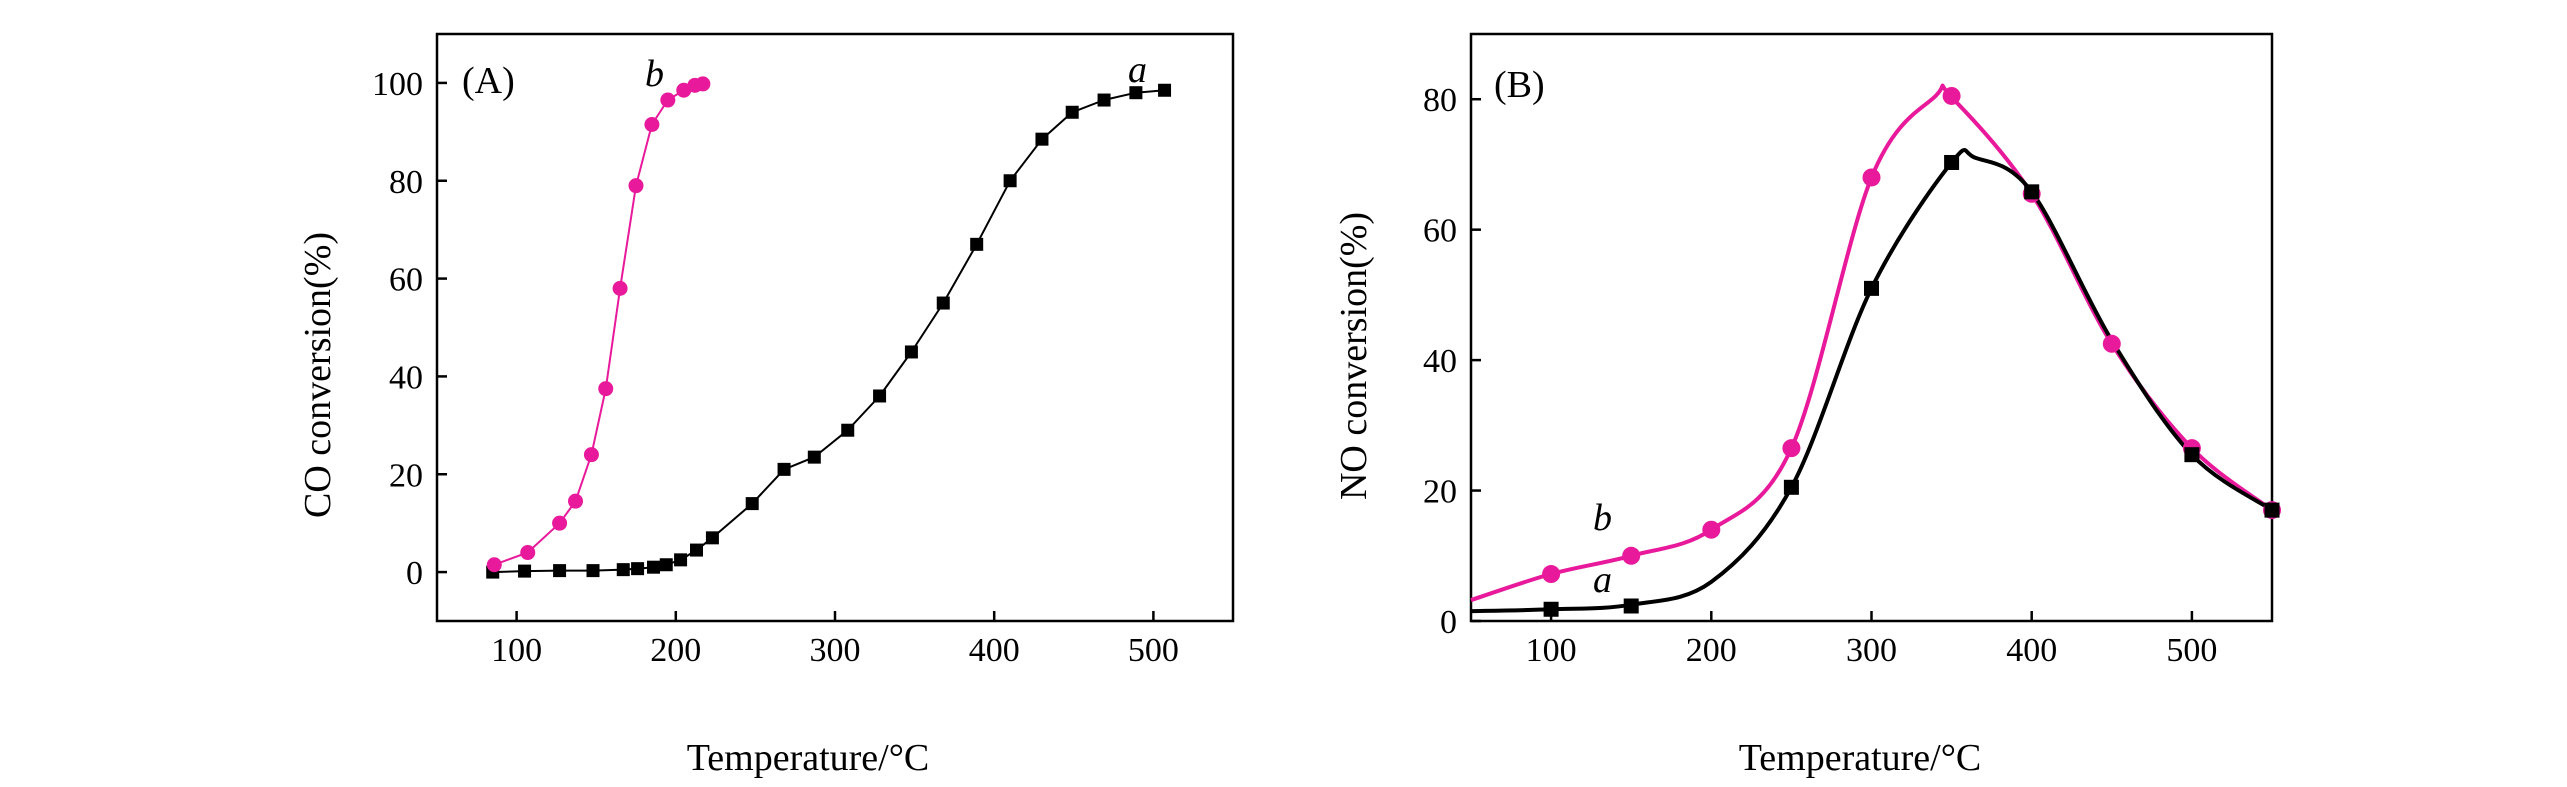 This screenshot has height=787, width=2567. I want to click on y-tick-label-a-100: 100, so click(397, 84).